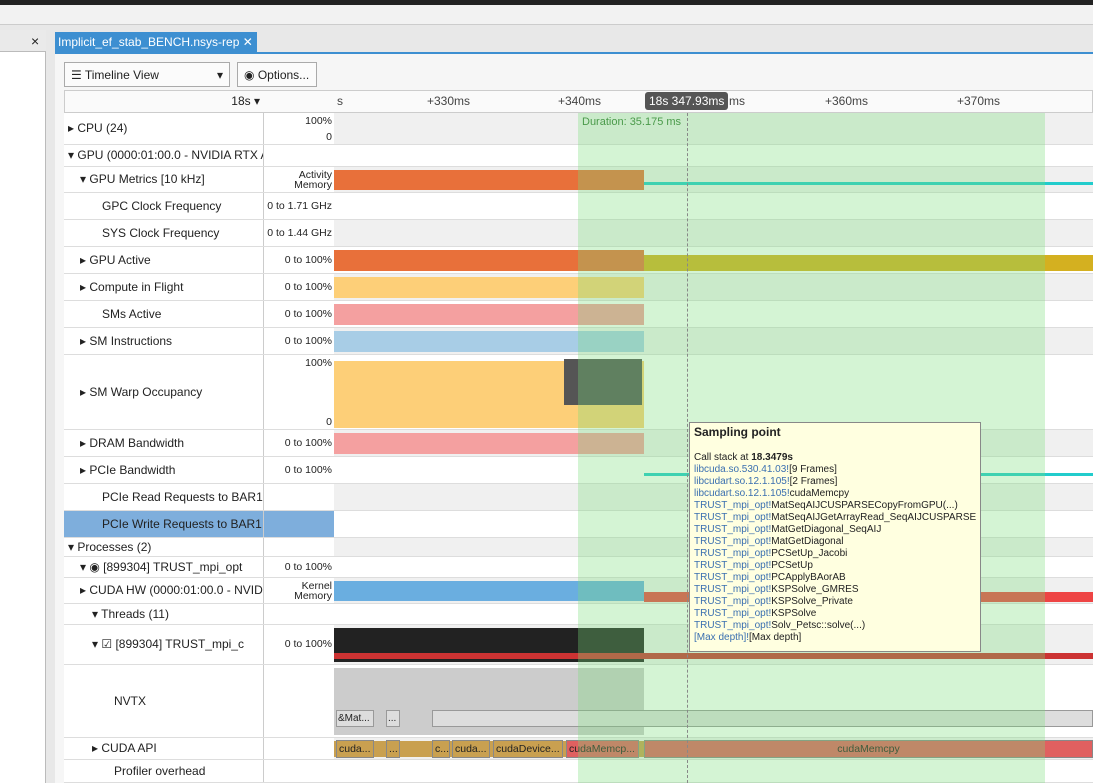 This screenshot has width=1093, height=783. Describe the element at coordinates (146, 391) in the screenshot. I see `track-name: SM Warp Occupancy` at that location.